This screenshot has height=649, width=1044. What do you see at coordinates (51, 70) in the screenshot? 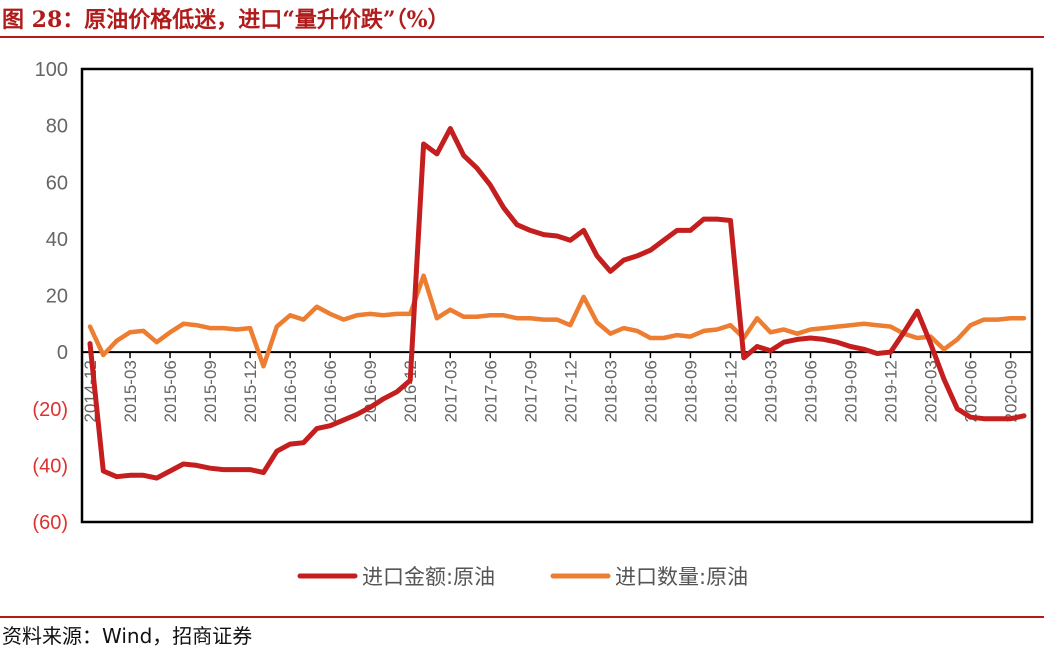
I see `y-tick-label: 100` at bounding box center [51, 70].